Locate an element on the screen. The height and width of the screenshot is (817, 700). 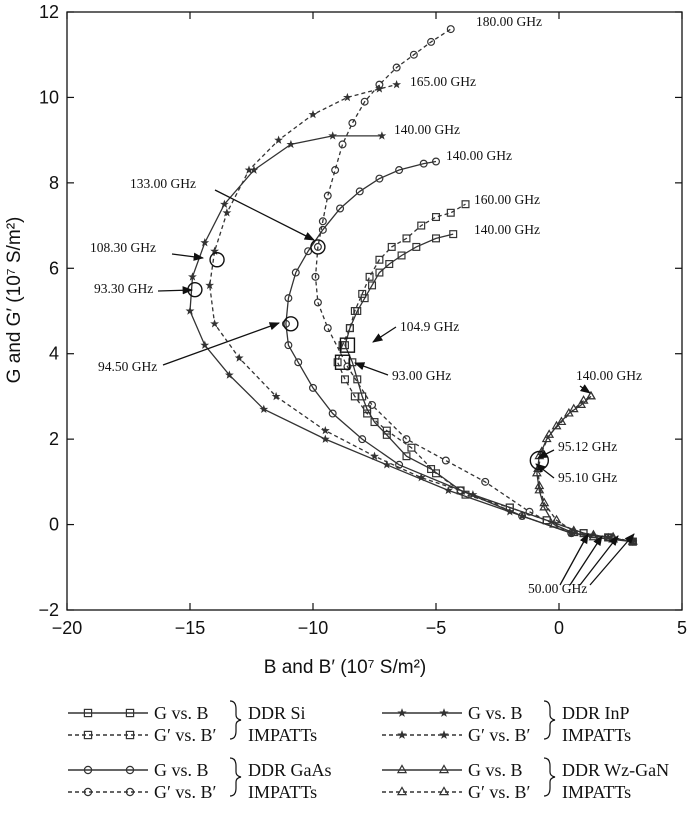
annotation-label: 180.00 GHz is located at coordinates (509, 21).